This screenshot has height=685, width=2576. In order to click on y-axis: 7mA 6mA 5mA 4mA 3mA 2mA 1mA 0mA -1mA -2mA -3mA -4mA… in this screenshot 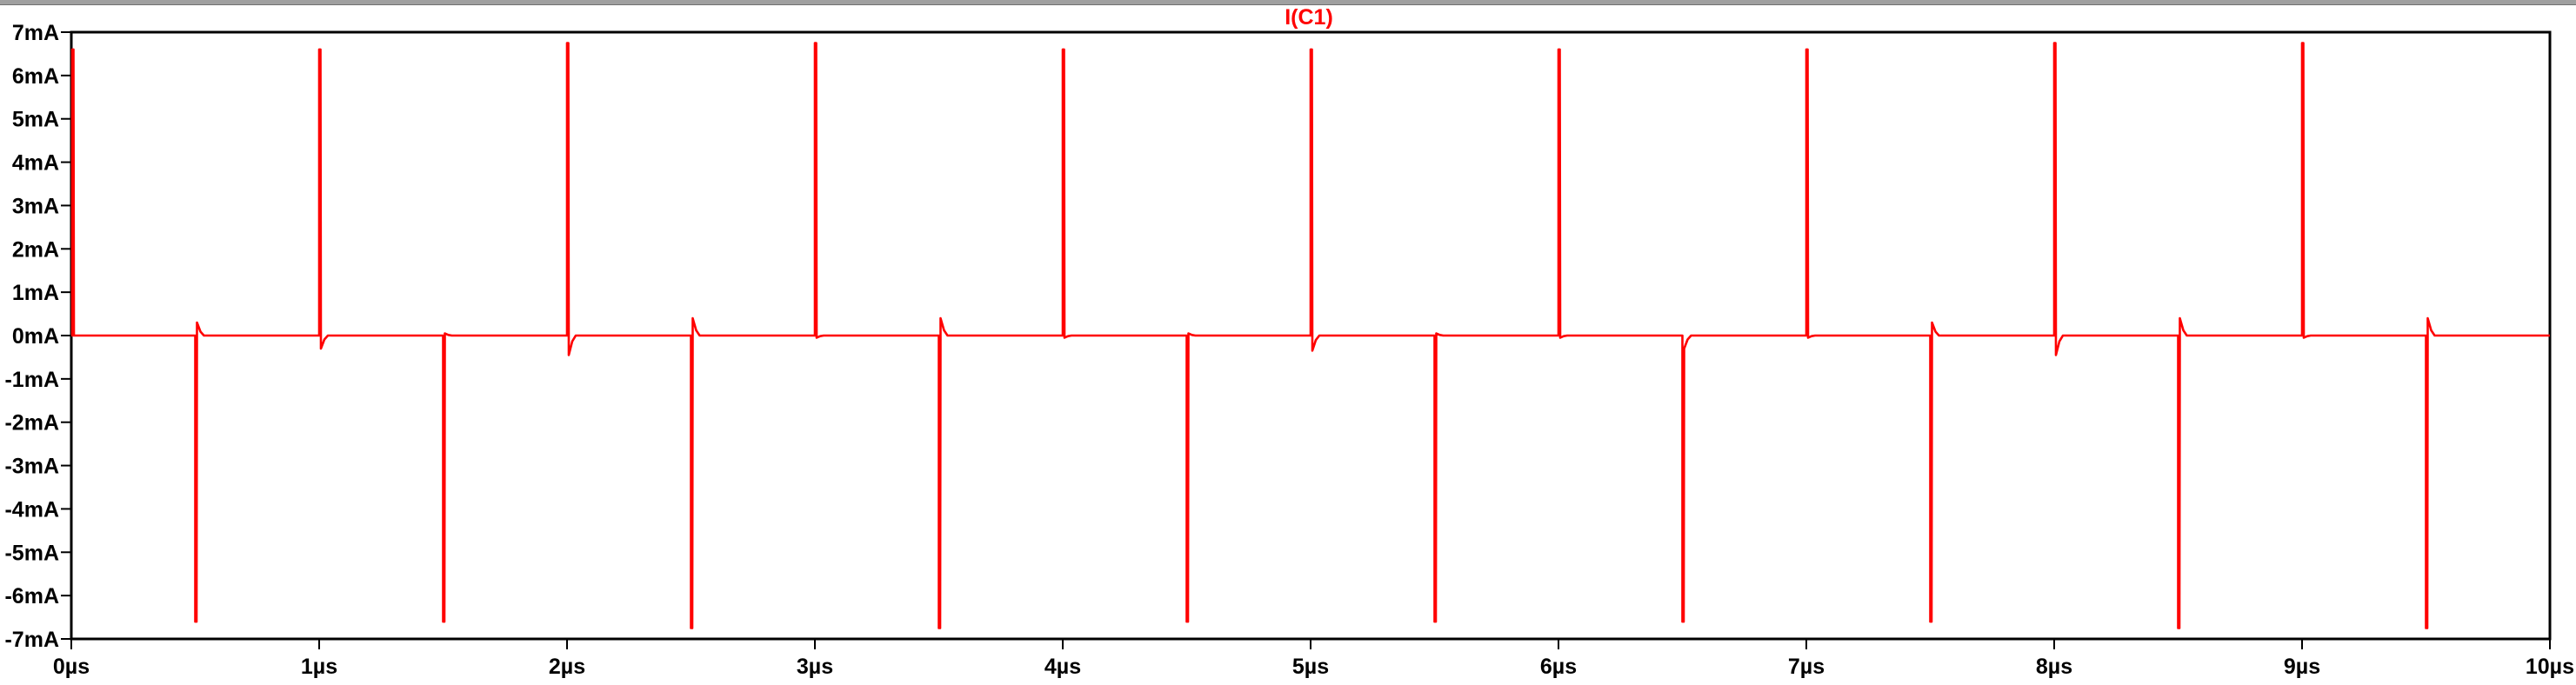, I will do `click(37, 336)`.